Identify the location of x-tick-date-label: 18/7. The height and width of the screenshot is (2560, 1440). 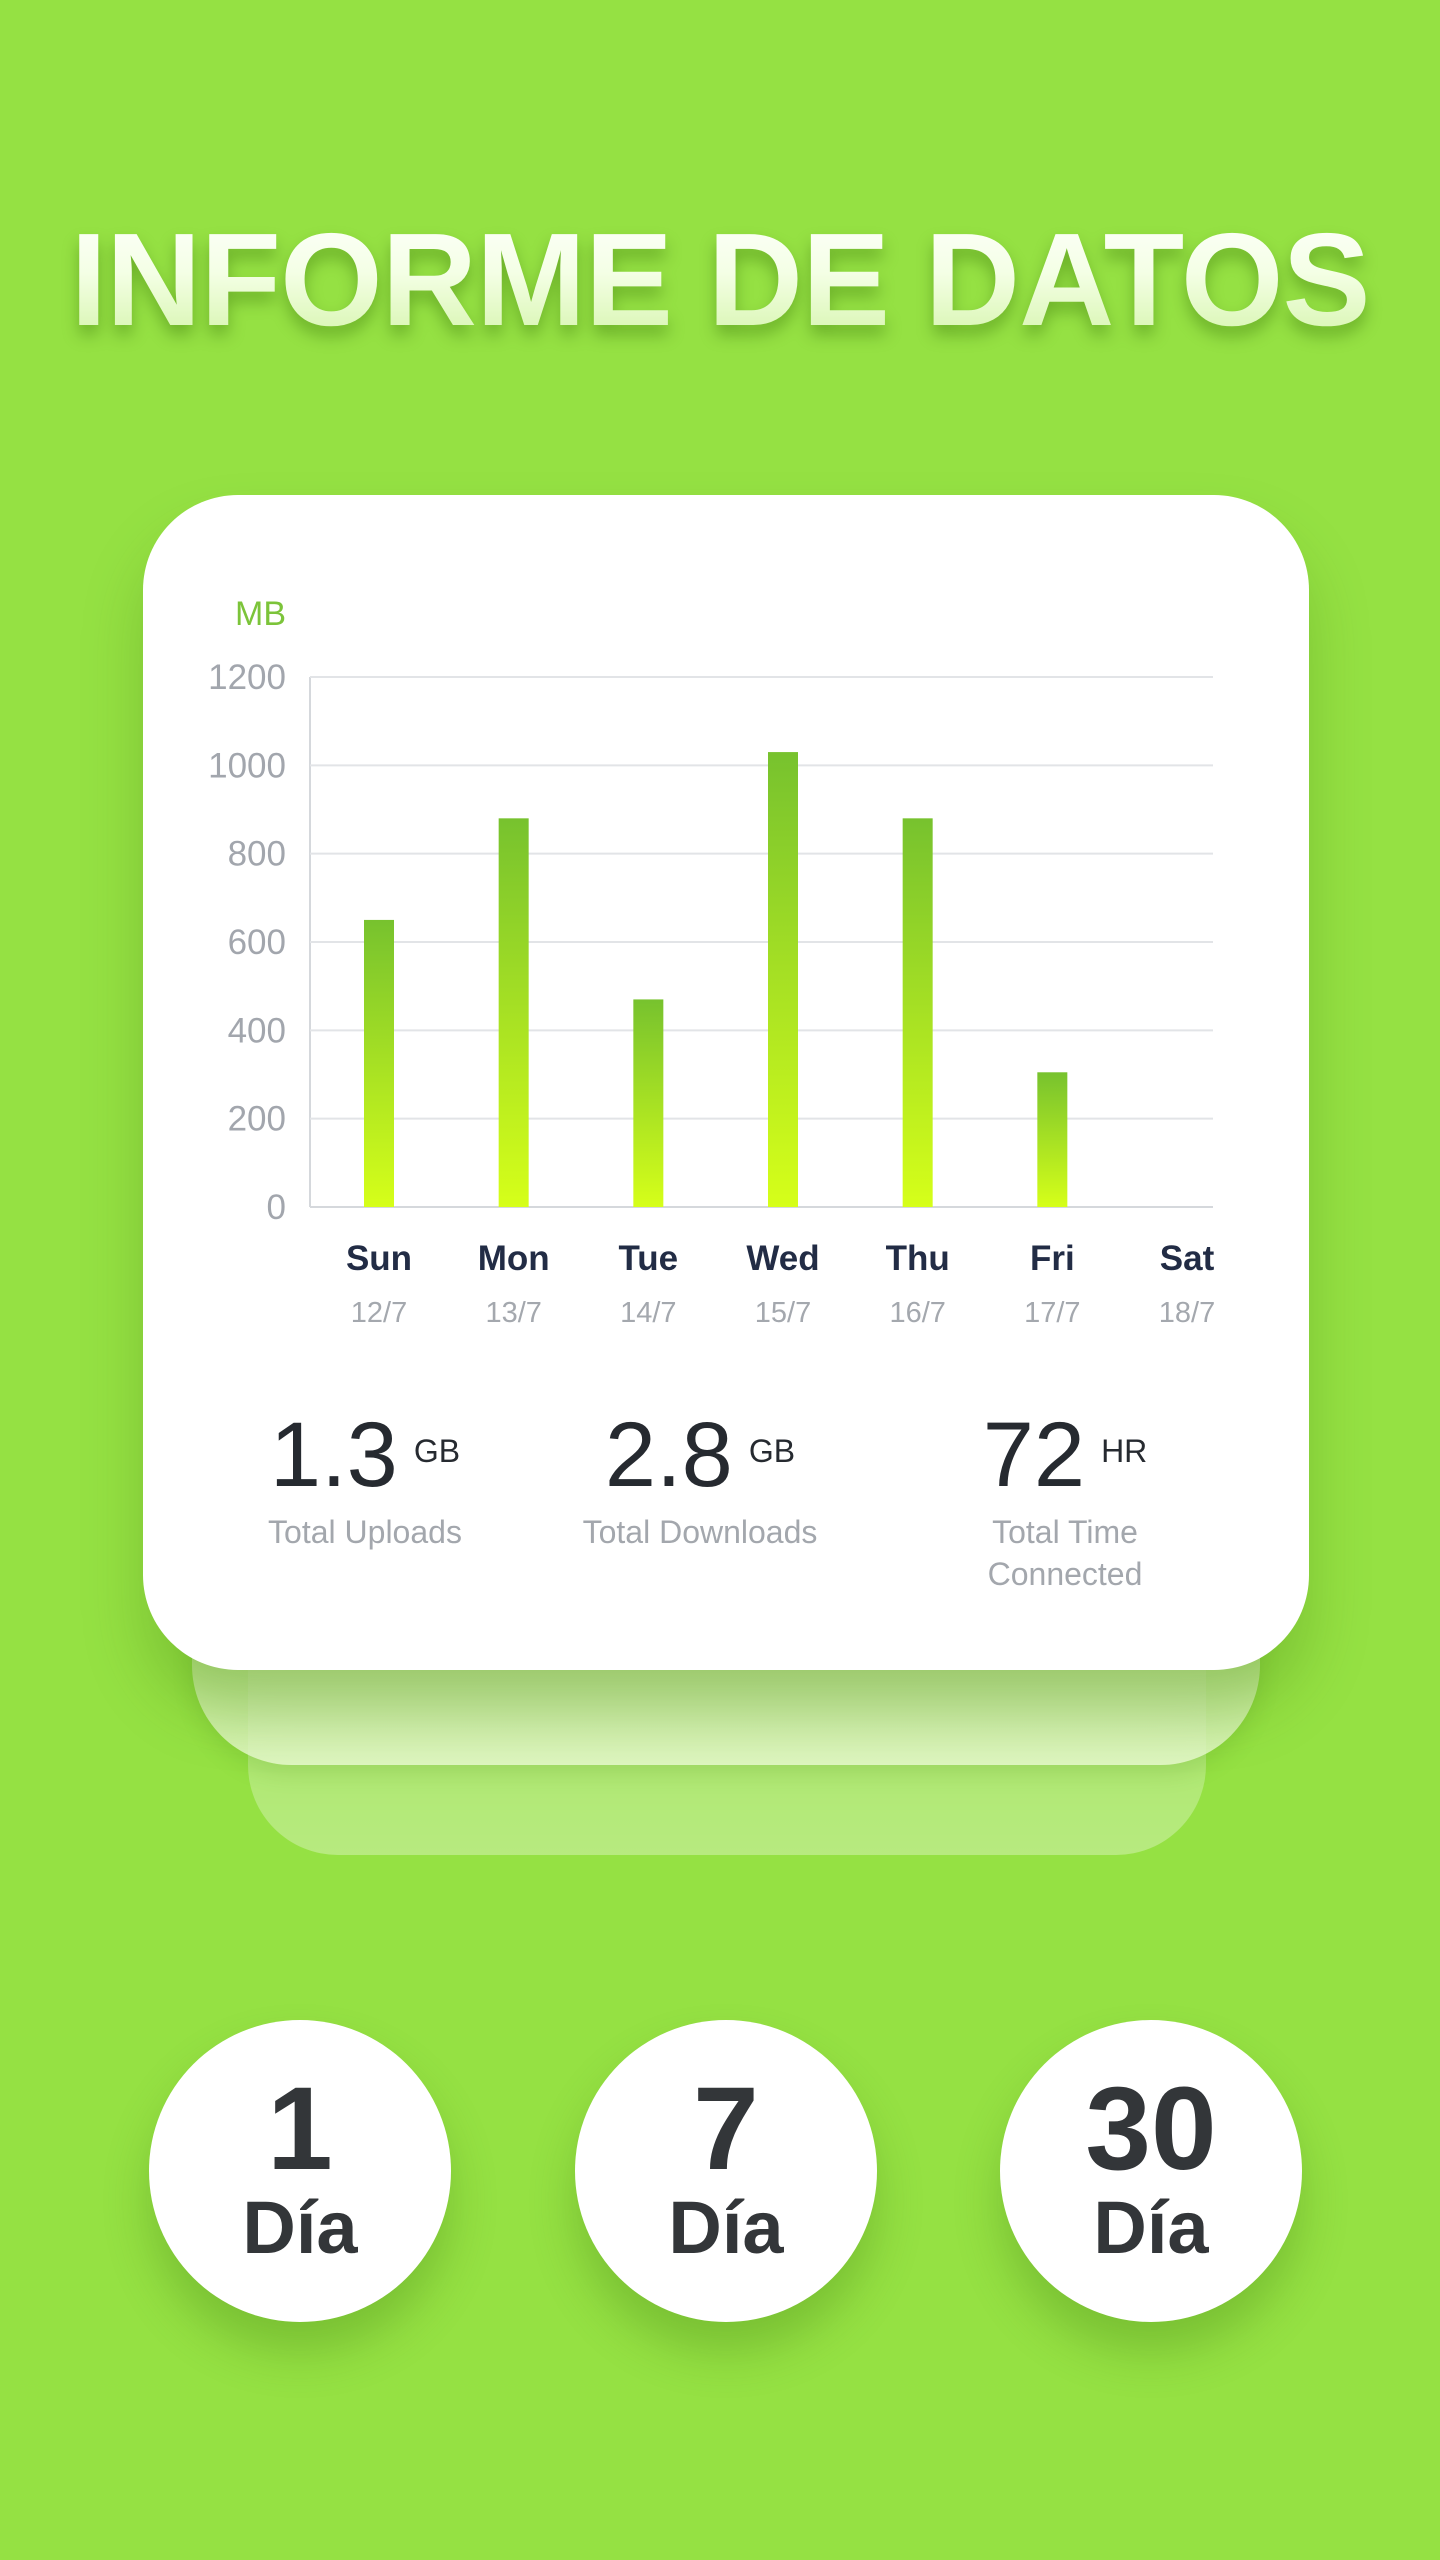
(1187, 1313).